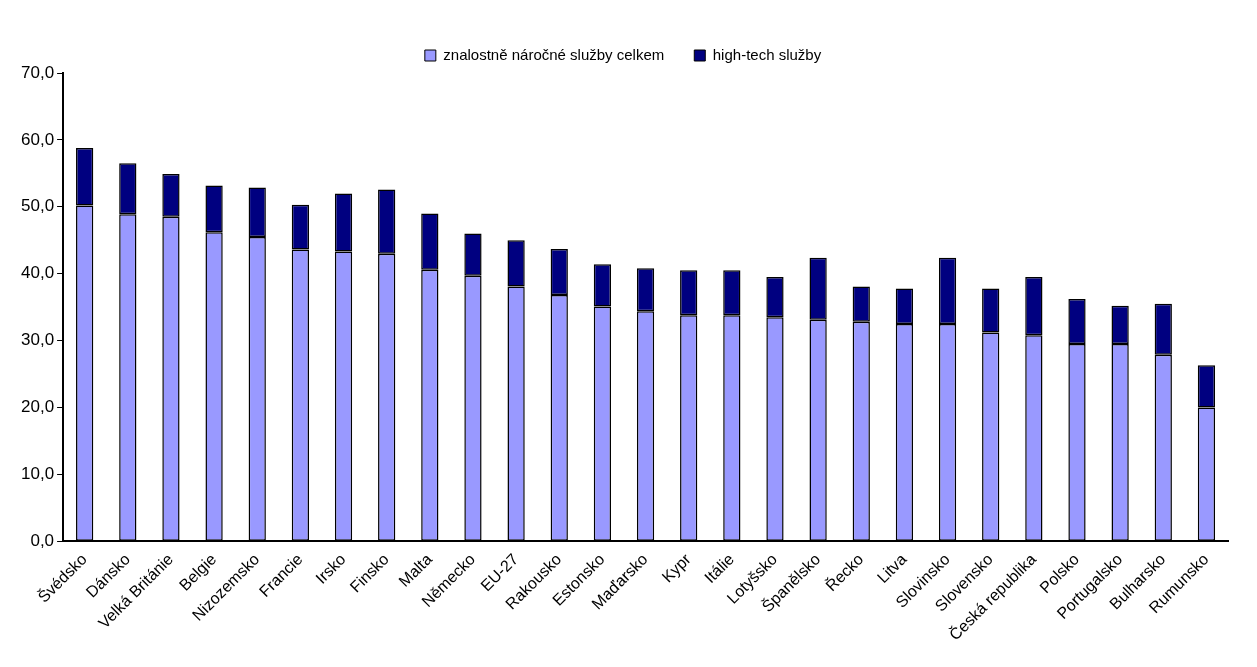  Describe the element at coordinates (767, 54) in the screenshot. I see `legend-label: high-tech služby` at that location.